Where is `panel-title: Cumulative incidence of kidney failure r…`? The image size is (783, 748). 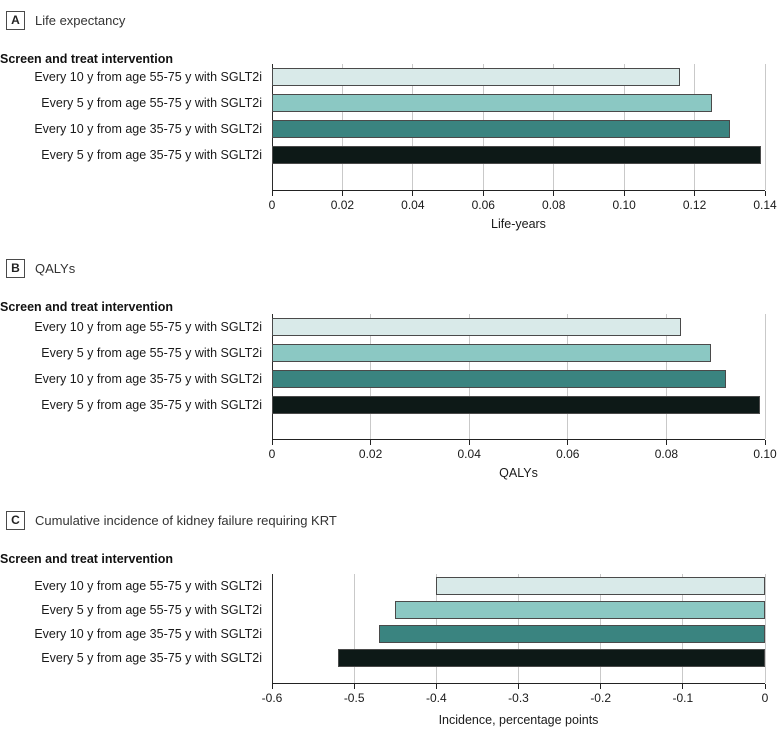
panel-title: Cumulative incidence of kidney failure r… is located at coordinates (186, 520).